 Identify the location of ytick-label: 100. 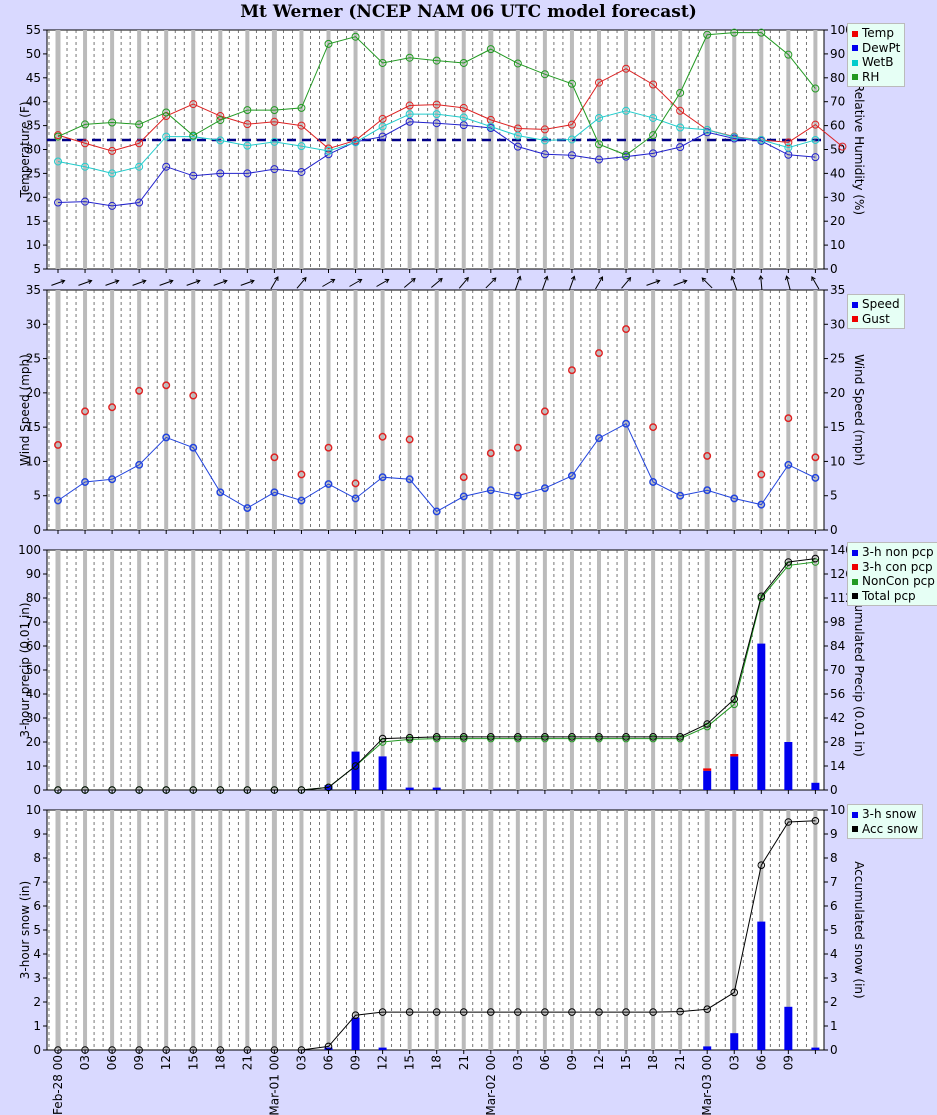
(29, 550).